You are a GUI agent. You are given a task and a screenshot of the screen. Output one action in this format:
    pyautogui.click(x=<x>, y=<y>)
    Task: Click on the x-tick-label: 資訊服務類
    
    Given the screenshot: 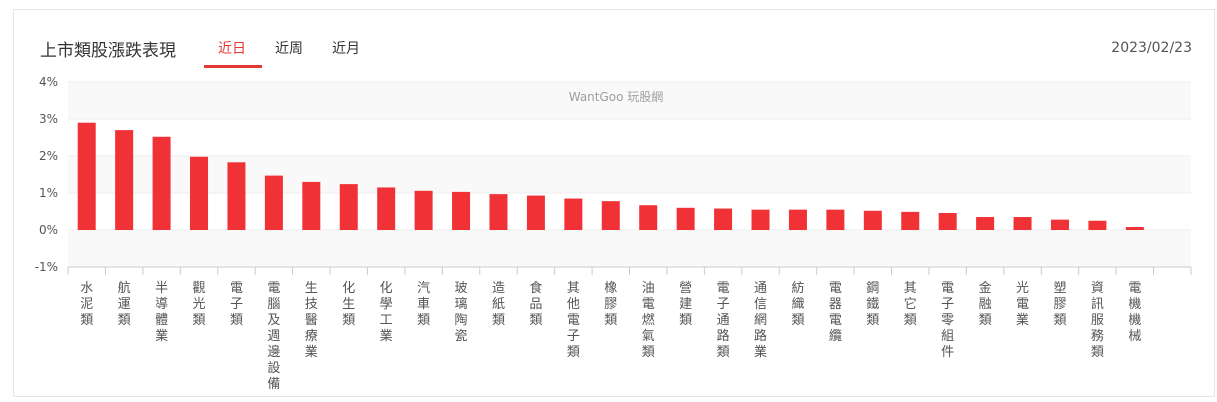 What is the action you would take?
    pyautogui.click(x=1097, y=320)
    